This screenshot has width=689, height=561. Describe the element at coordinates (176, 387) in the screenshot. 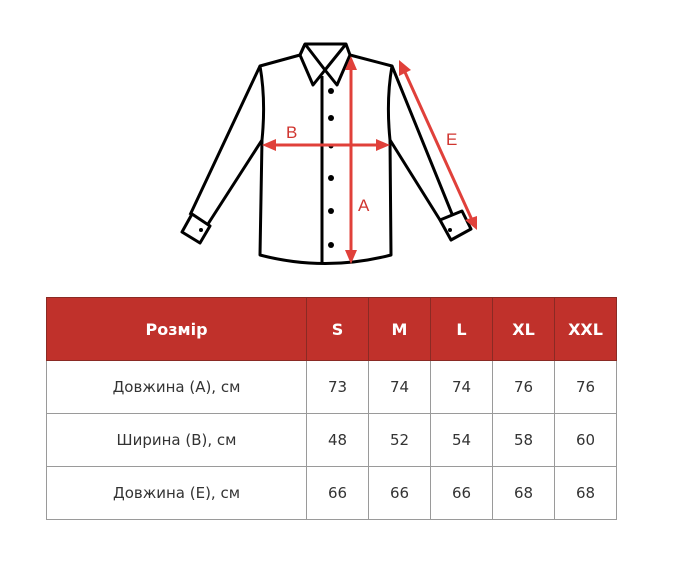

I see `row-label: Довжина (А), см` at that location.